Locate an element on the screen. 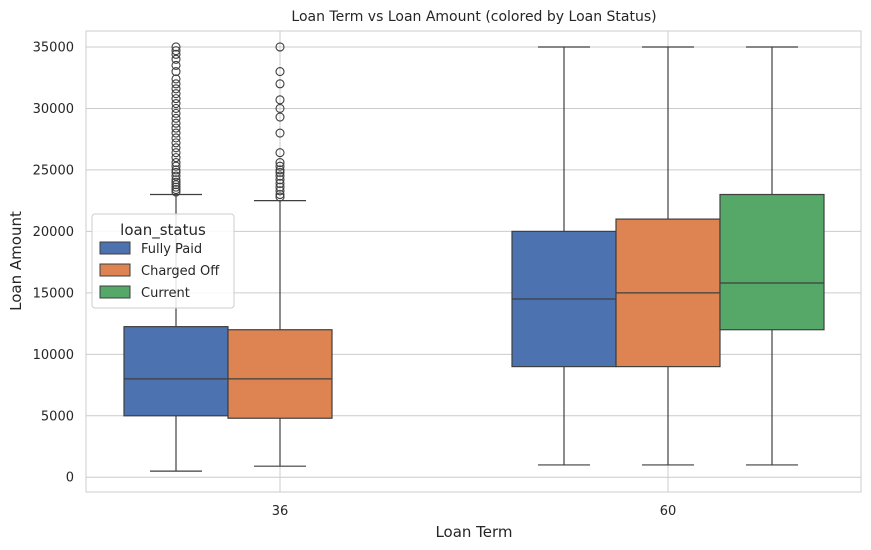 The image size is (871, 550). x-tick-label: 60 is located at coordinates (668, 511).